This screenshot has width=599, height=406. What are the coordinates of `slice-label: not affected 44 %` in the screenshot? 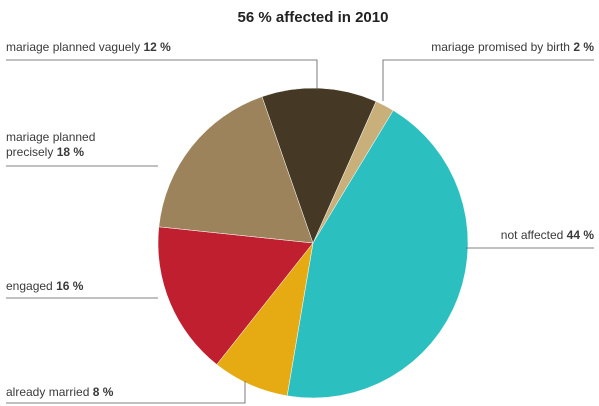 It's located at (548, 235).